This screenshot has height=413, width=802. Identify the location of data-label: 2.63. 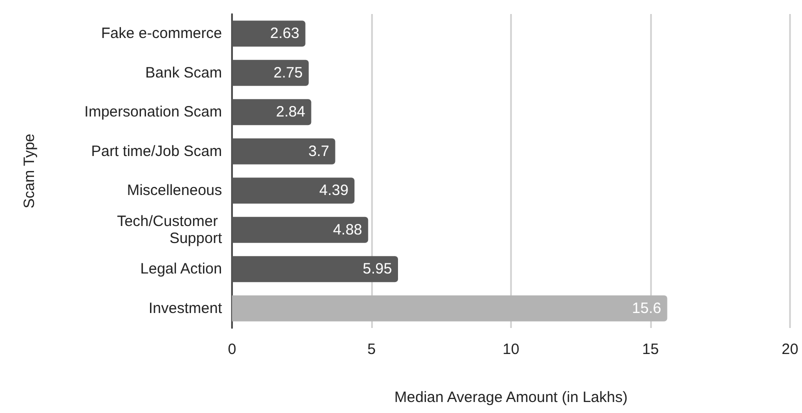
(285, 33).